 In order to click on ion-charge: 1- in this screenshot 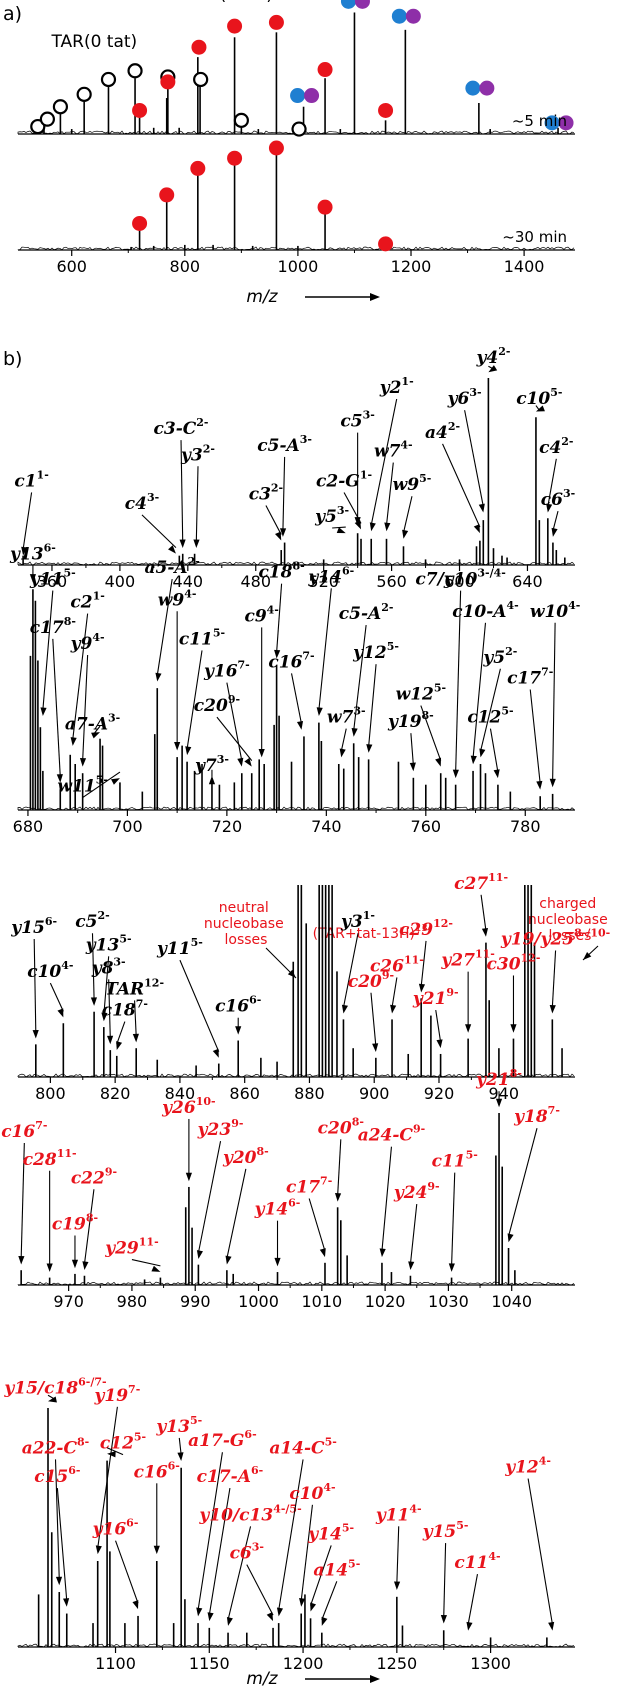, I will do `click(369, 915)`.